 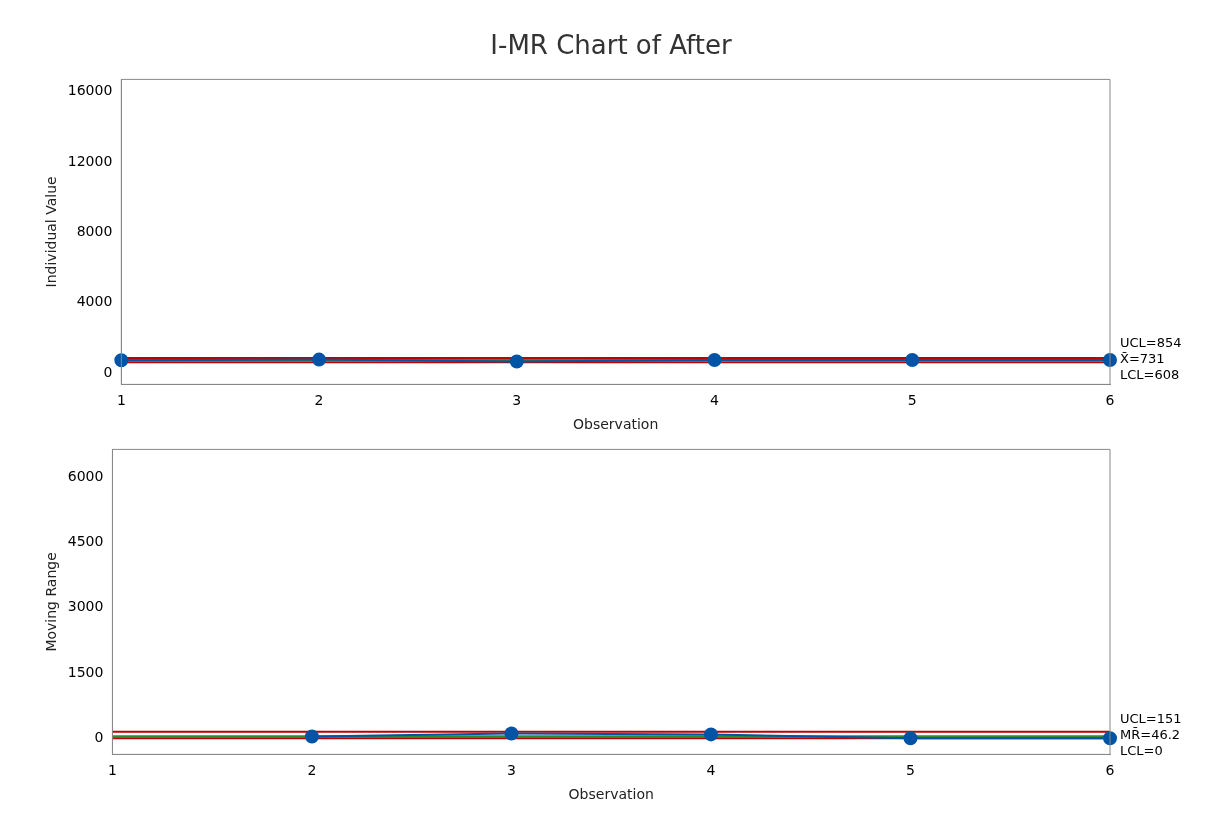 I want to click on y-tick-label: 16000, so click(x=90, y=90).